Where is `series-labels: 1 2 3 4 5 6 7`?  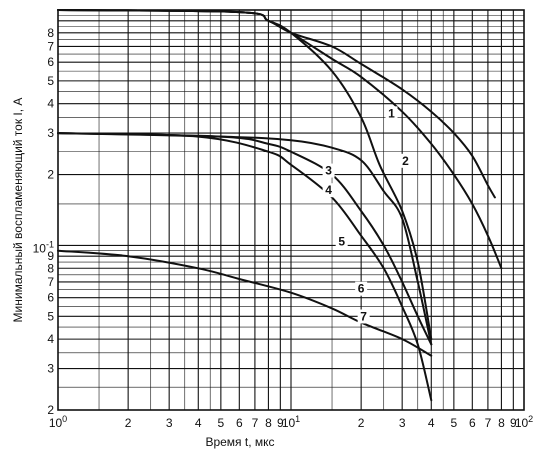
series-labels: 1 2 3 4 5 6 7 is located at coordinates (367, 215).